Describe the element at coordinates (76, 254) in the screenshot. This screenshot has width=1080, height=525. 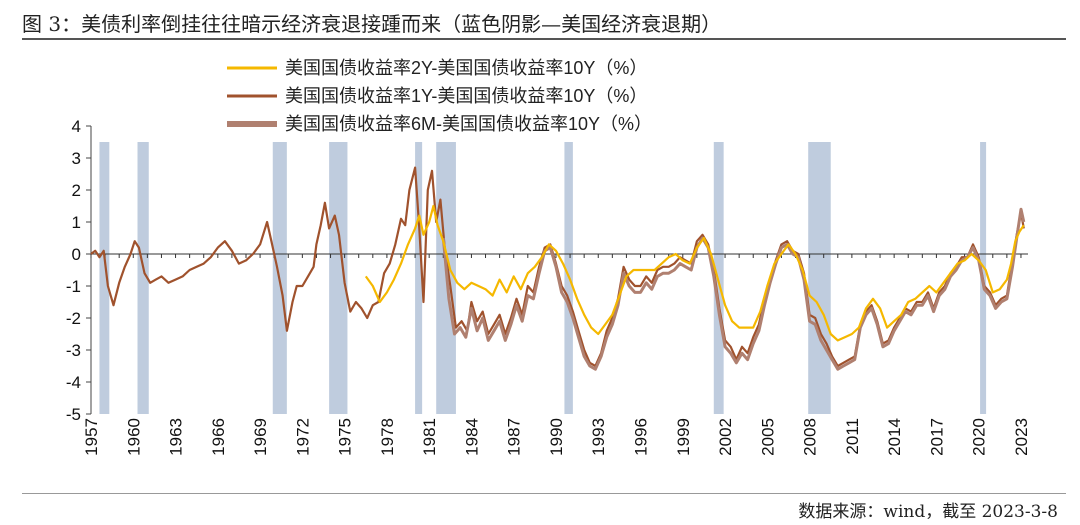
I see `y-tick-label: 0` at that location.